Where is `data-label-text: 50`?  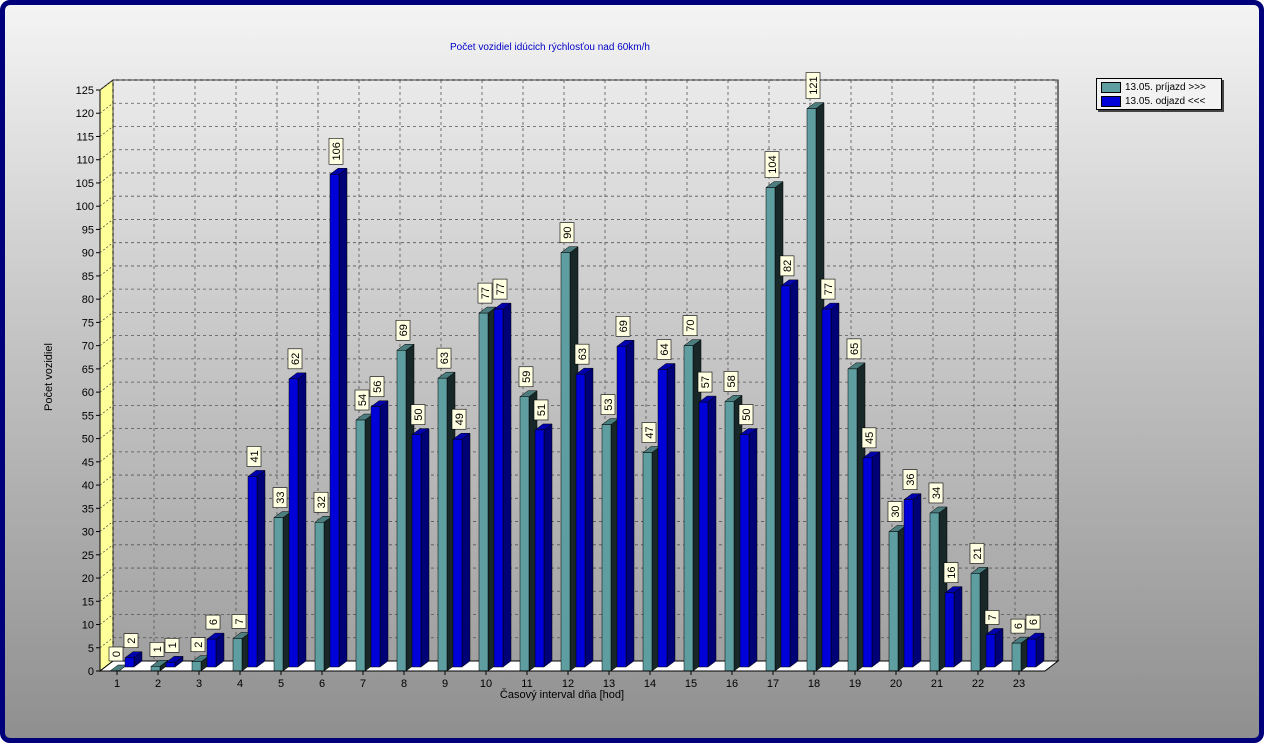
data-label-text: 50 is located at coordinates (747, 414).